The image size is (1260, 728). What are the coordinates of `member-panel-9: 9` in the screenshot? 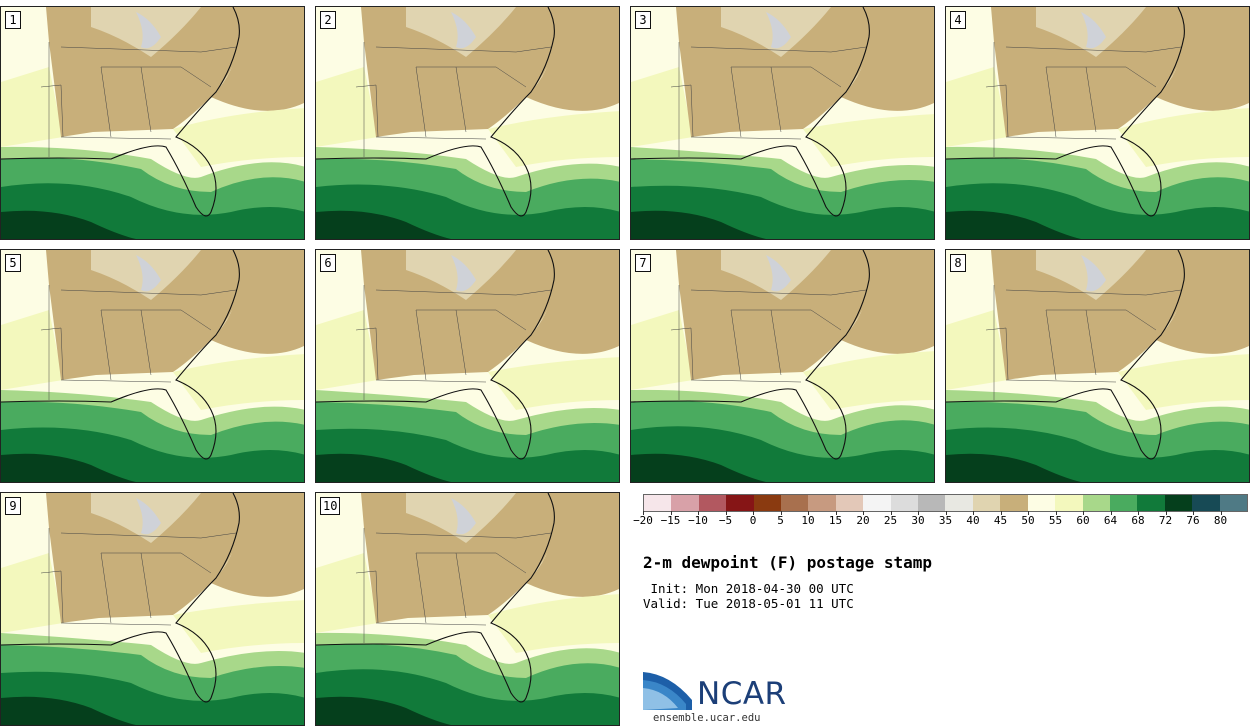 It's located at (152, 609).